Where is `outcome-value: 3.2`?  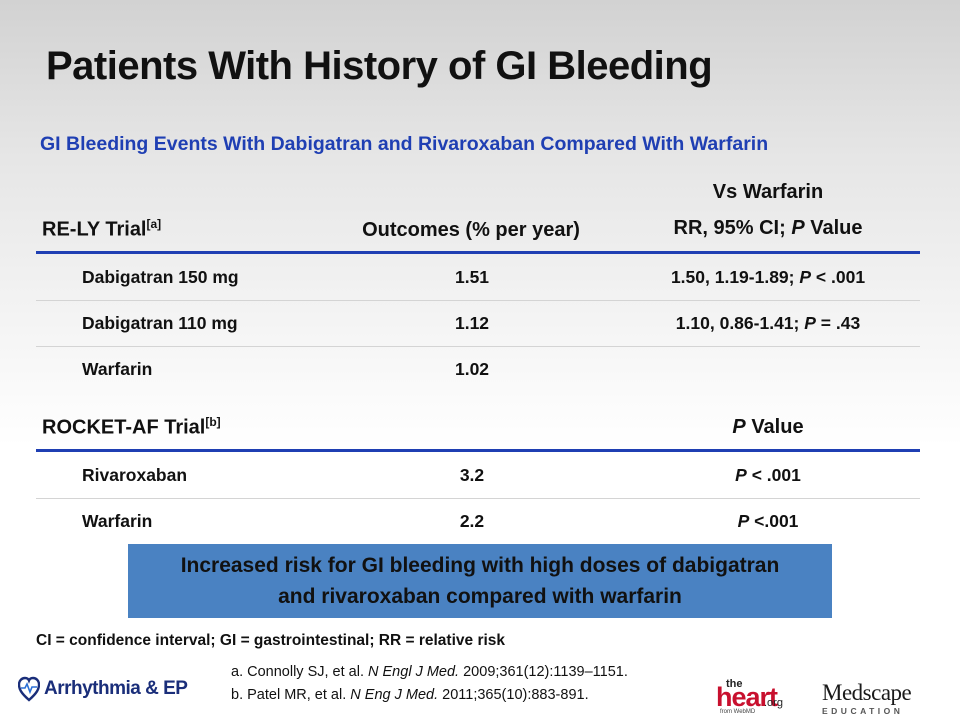
outcome-value: 3.2 is located at coordinates (472, 475).